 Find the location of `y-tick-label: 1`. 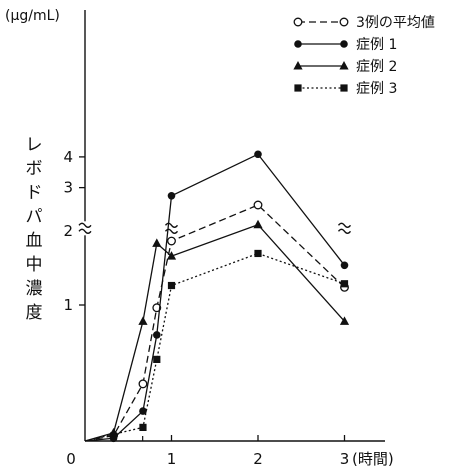

y-tick-label: 1 is located at coordinates (68, 305).